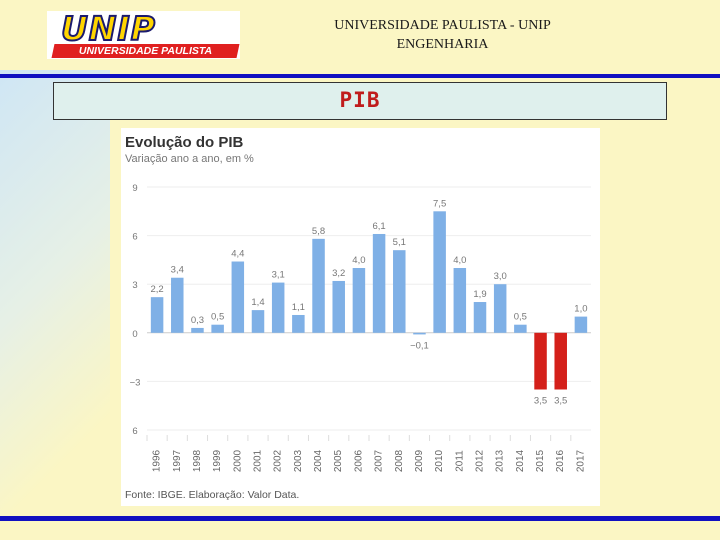 This screenshot has width=720, height=540. I want to click on y-axis-ticks: 9 6 3 0 −3 6, so click(135, 310).